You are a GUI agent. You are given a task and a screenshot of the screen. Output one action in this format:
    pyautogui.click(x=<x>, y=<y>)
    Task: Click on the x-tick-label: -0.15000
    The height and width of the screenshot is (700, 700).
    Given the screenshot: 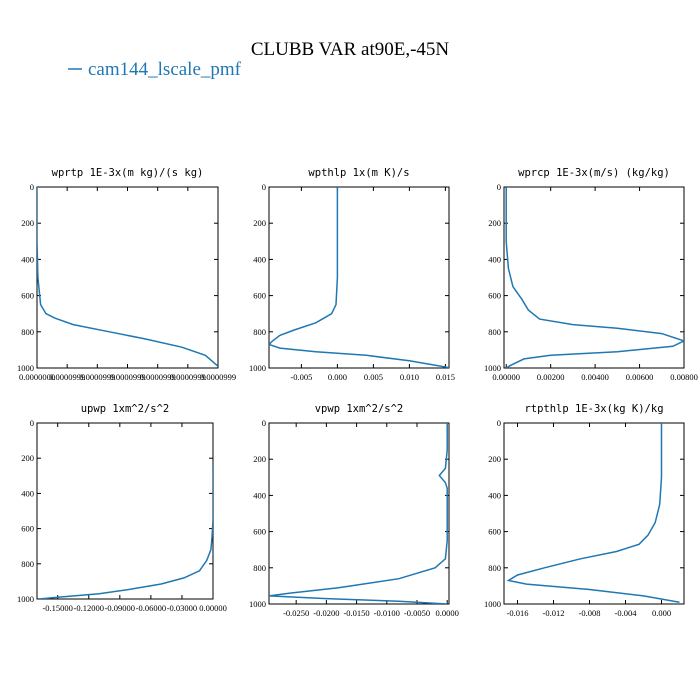 What is the action you would take?
    pyautogui.click(x=57, y=608)
    